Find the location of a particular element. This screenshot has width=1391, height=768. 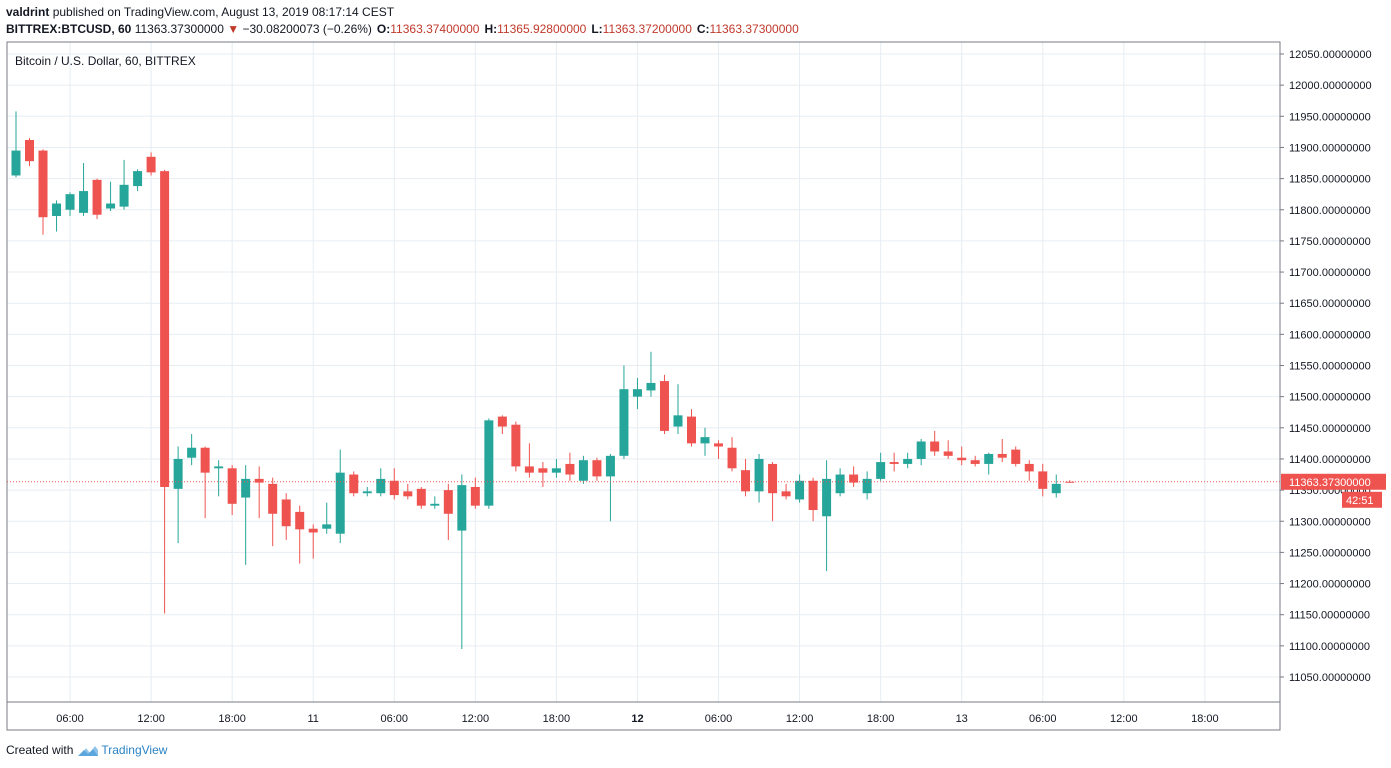

time-tick-label: 06:00 is located at coordinates (70, 719).